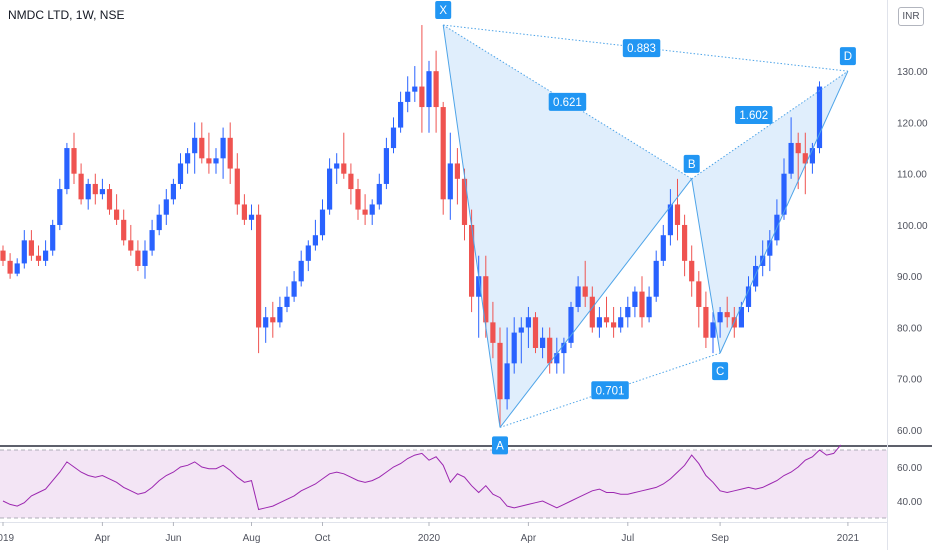 Image resolution: width=932 pixels, height=555 pixels. What do you see at coordinates (471, 226) in the screenshot?
I see `pattern-leg-xa` at bounding box center [471, 226].